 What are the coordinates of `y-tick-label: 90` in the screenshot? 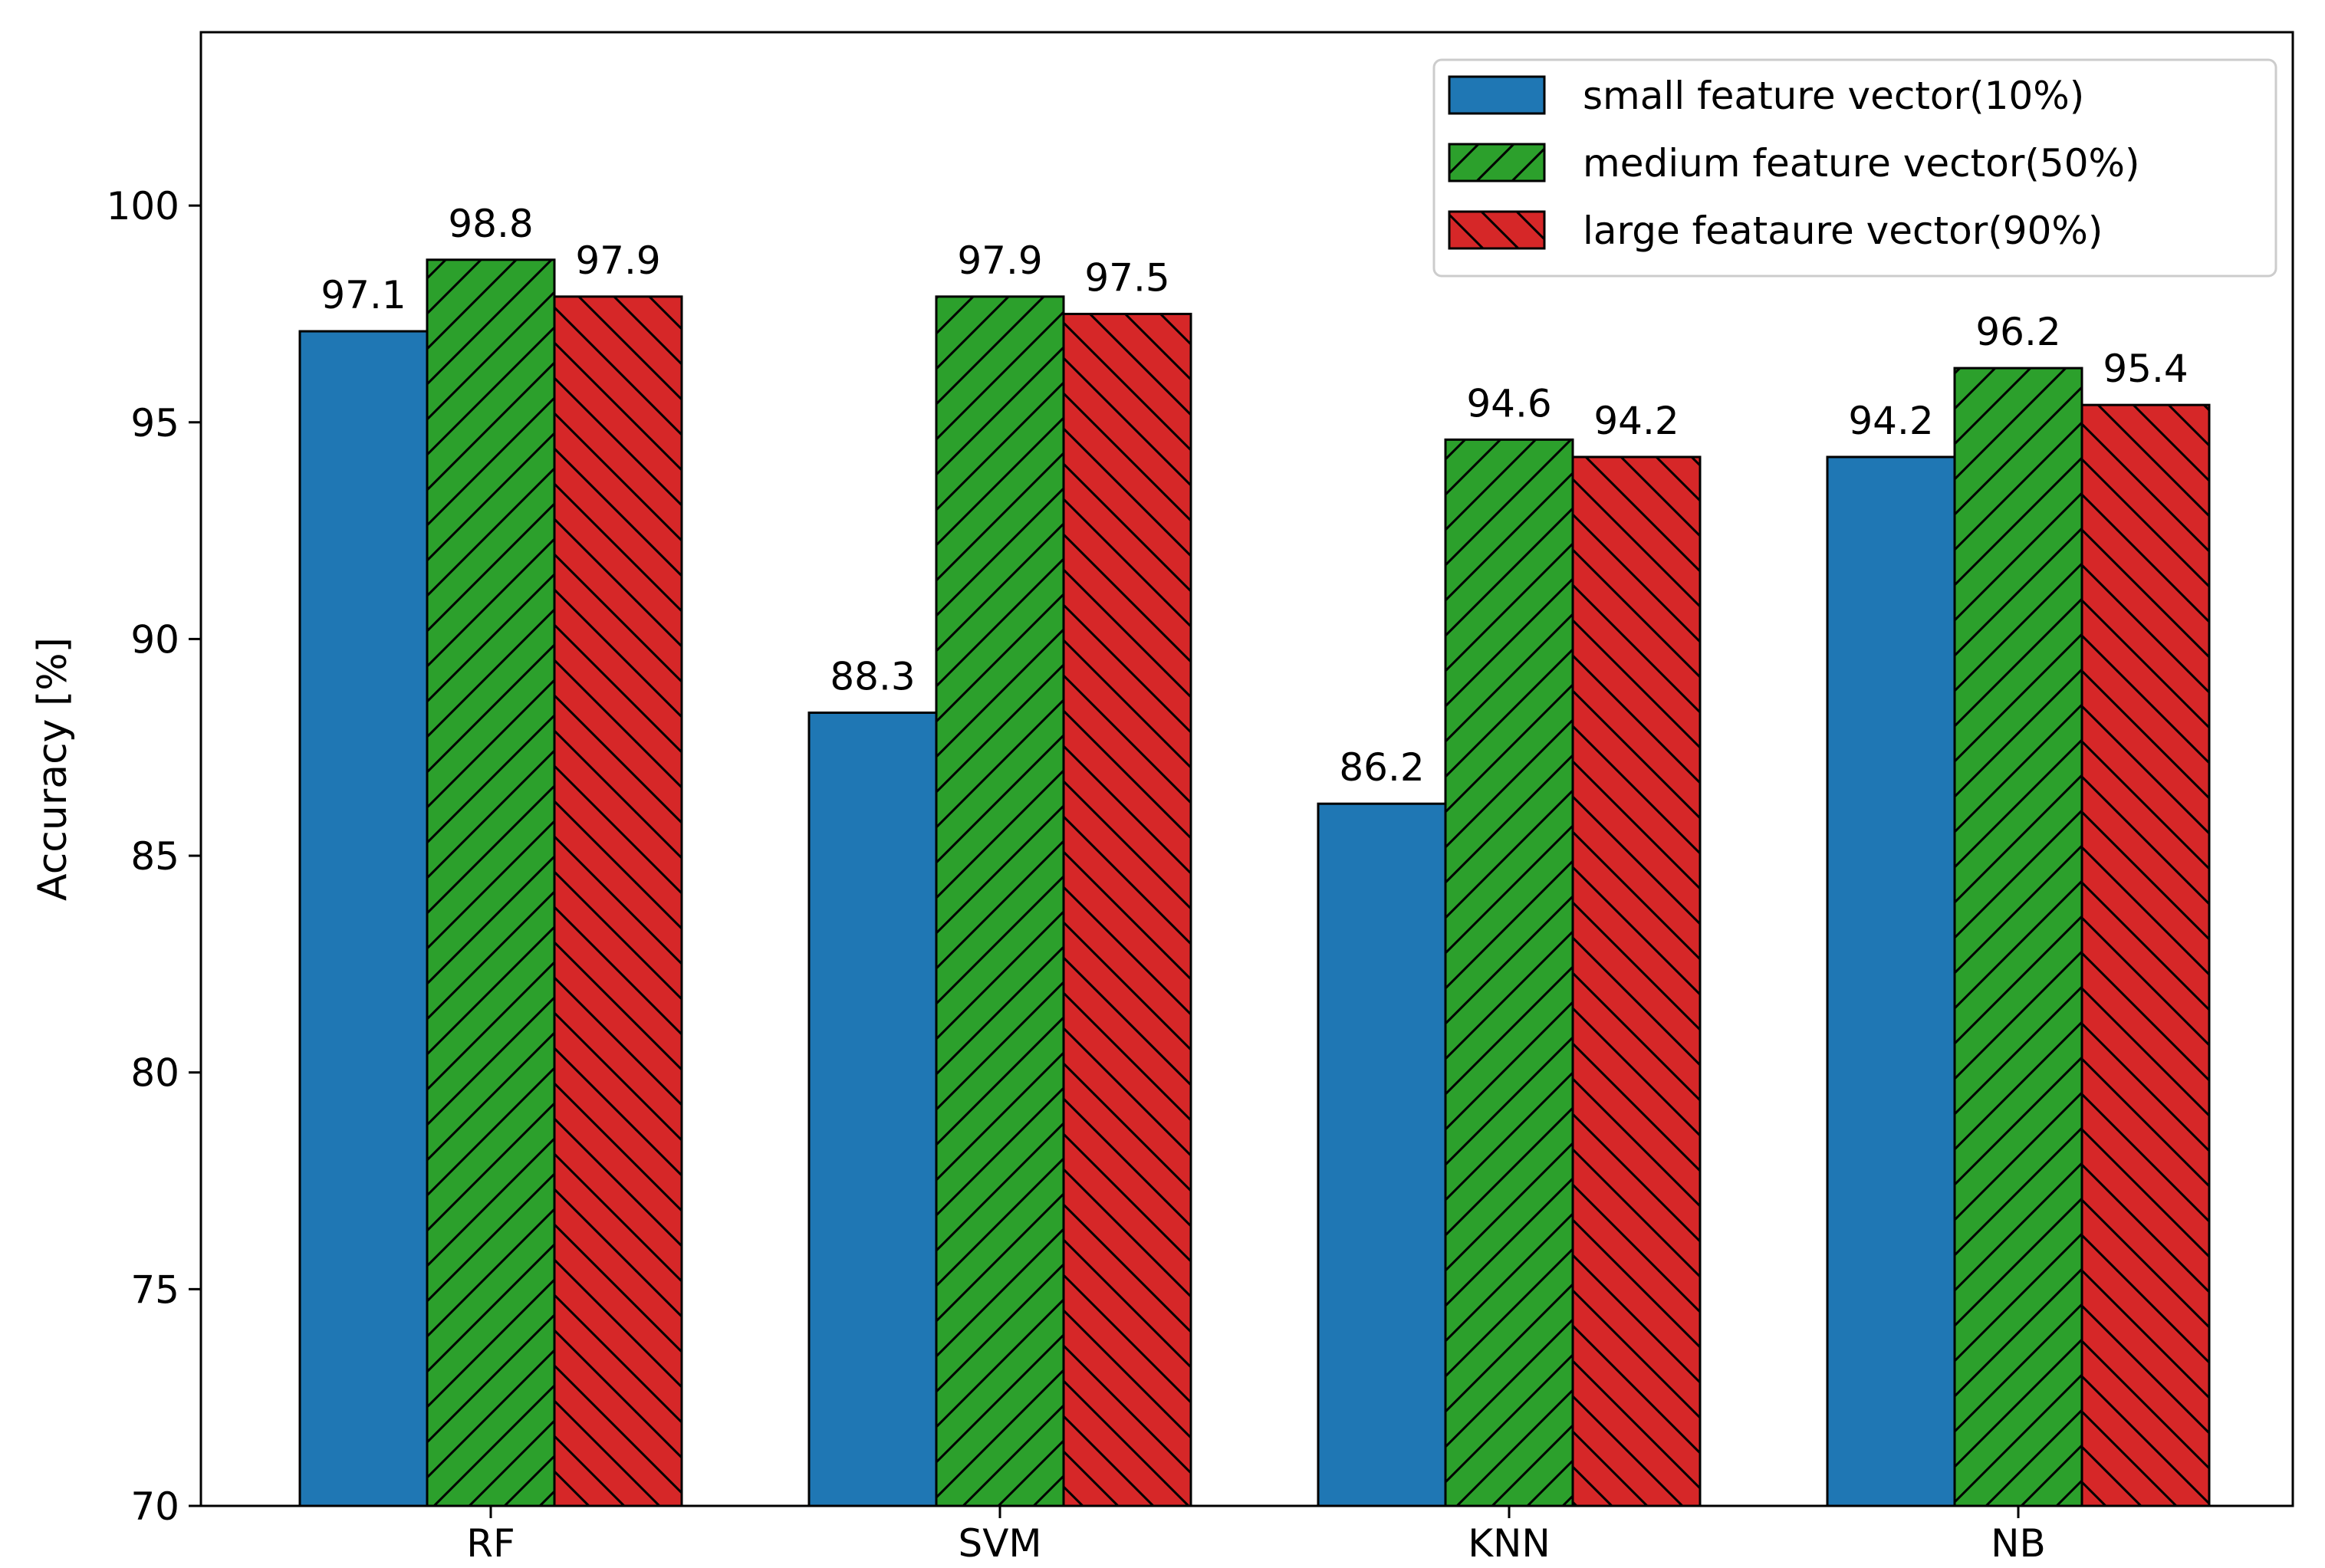 It's located at (155, 640).